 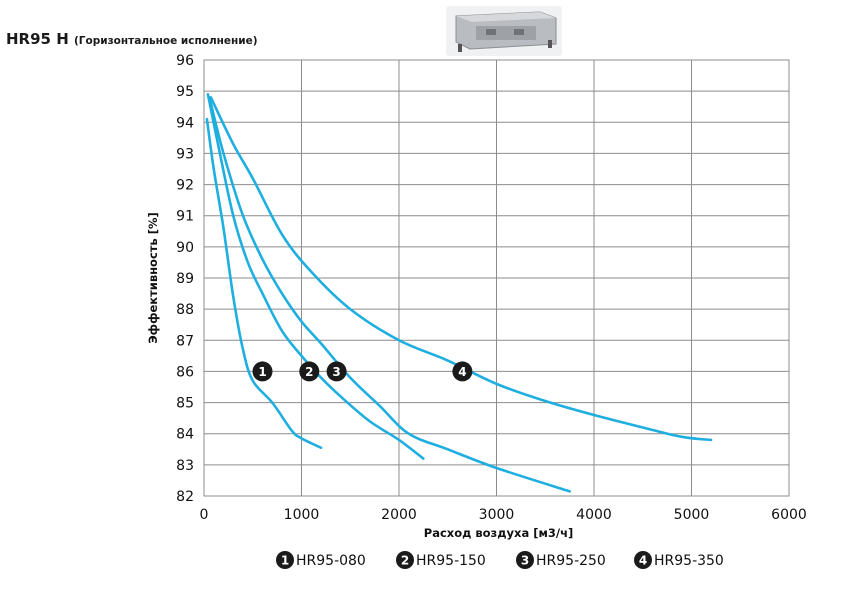 I want to click on y-tick-label: 95, so click(x=185, y=92).